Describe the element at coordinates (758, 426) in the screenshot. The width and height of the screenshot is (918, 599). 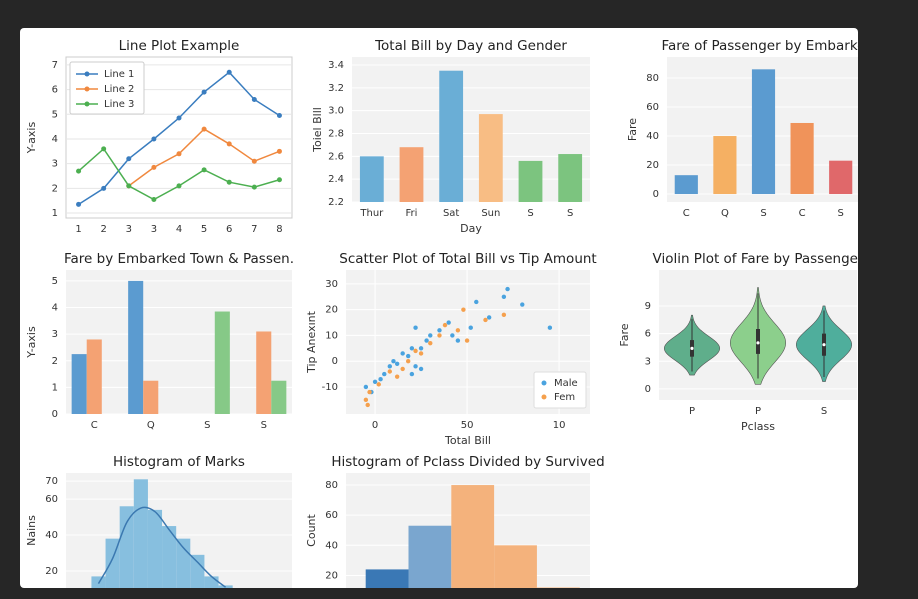
I see `x-axis-label: Pclass` at that location.